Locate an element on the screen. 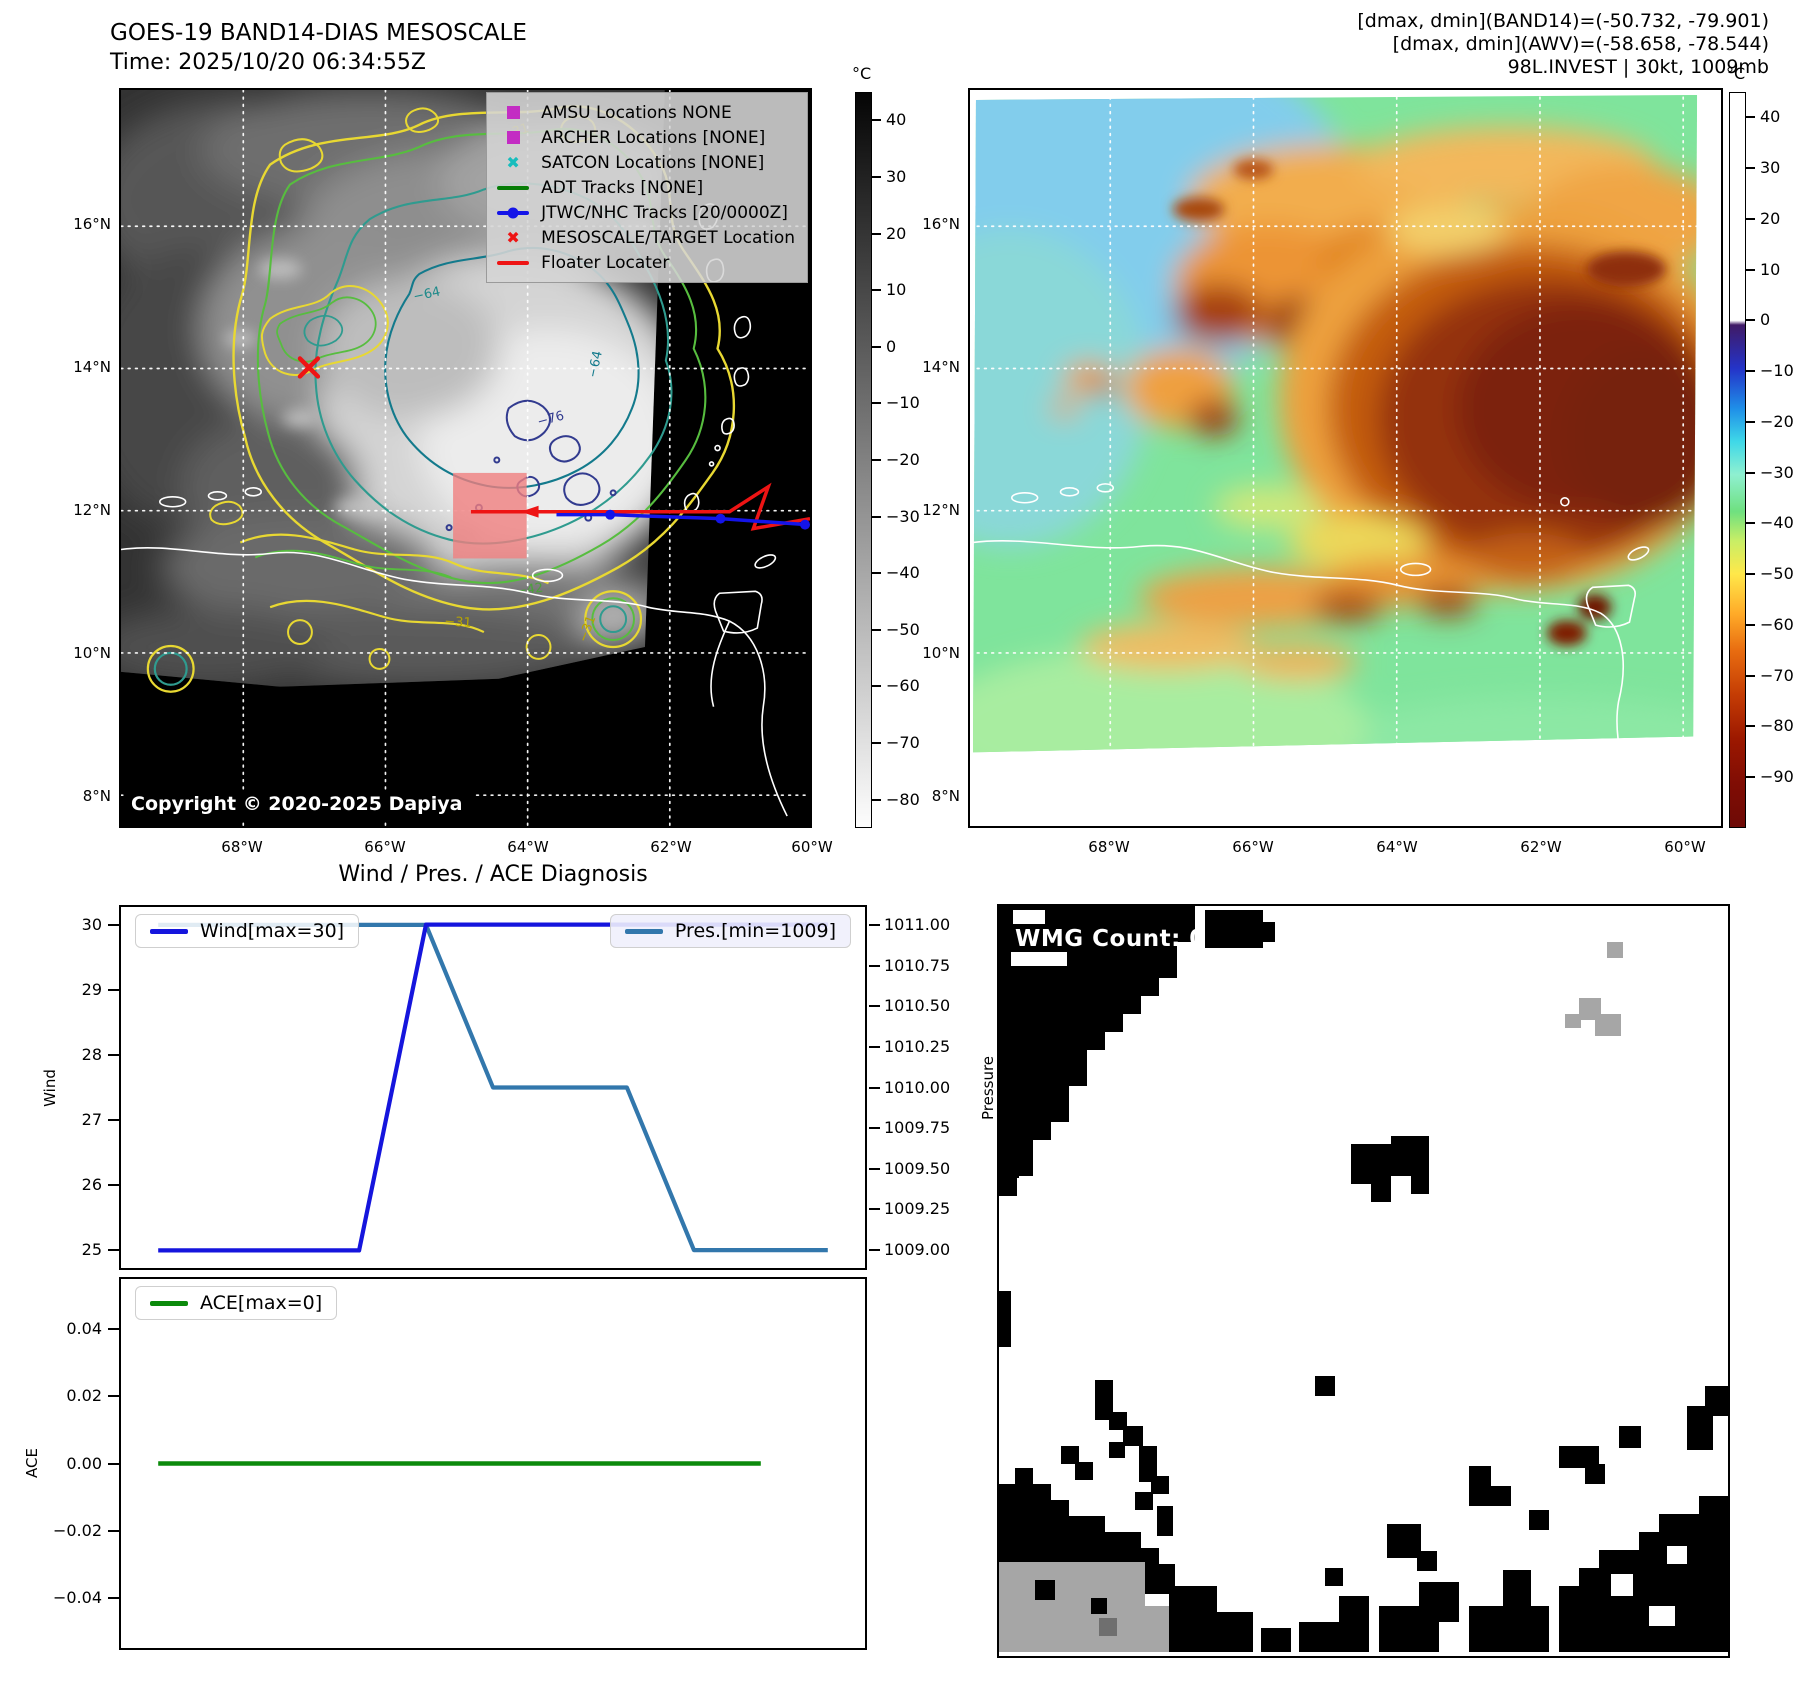 The height and width of the screenshot is (1690, 1813). axis-tick-label: 60°W is located at coordinates (812, 847).